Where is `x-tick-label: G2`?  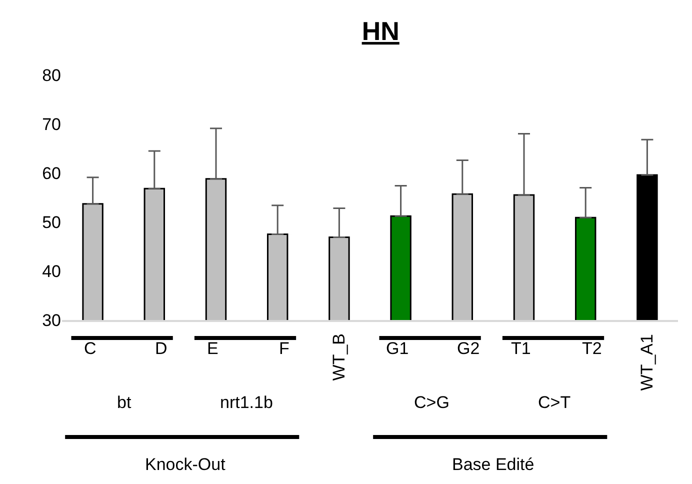 x-tick-label: G2 is located at coordinates (468, 348).